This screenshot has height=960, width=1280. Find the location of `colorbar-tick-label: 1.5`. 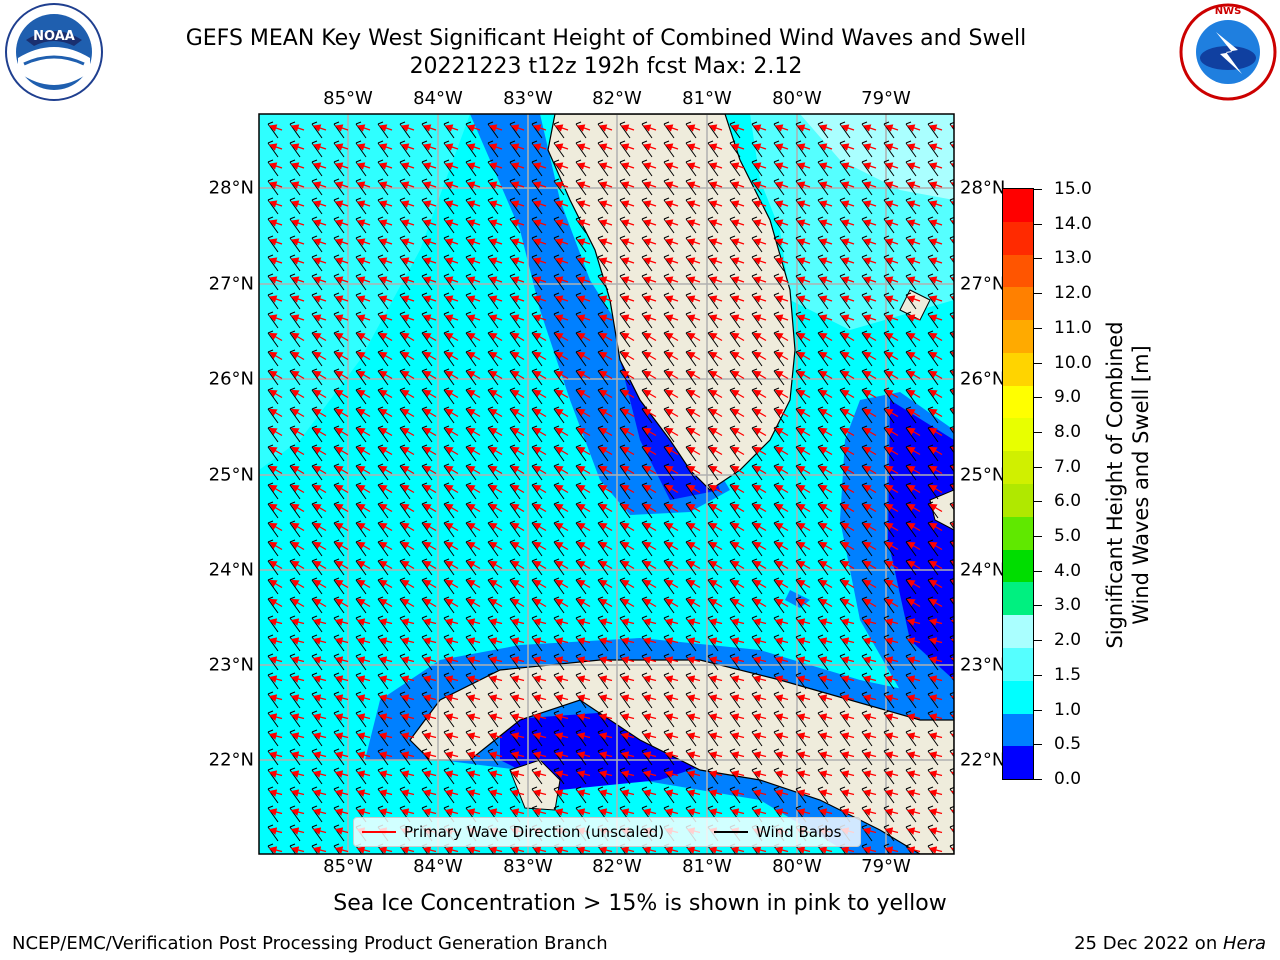

colorbar-tick-label: 1.5 is located at coordinates (1068, 674).